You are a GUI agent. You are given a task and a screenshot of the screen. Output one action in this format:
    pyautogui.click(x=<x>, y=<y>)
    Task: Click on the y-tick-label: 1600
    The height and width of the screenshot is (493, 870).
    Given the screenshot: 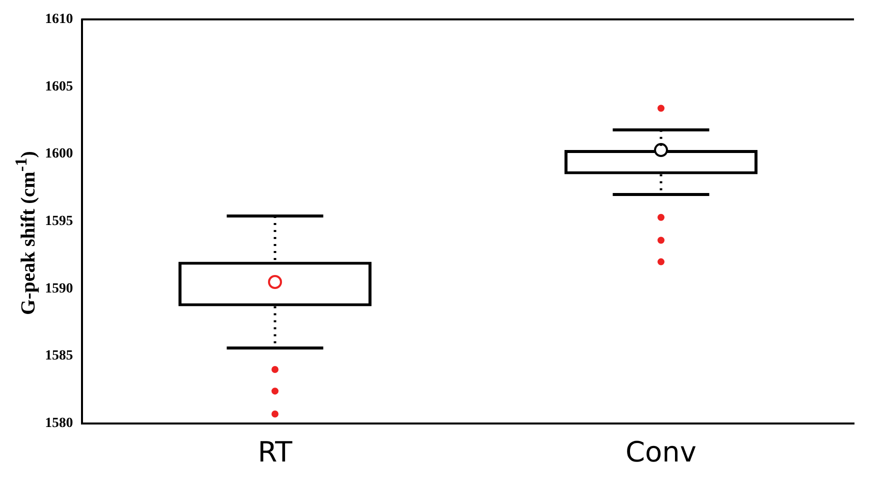 What is the action you would take?
    pyautogui.click(x=59, y=154)
    